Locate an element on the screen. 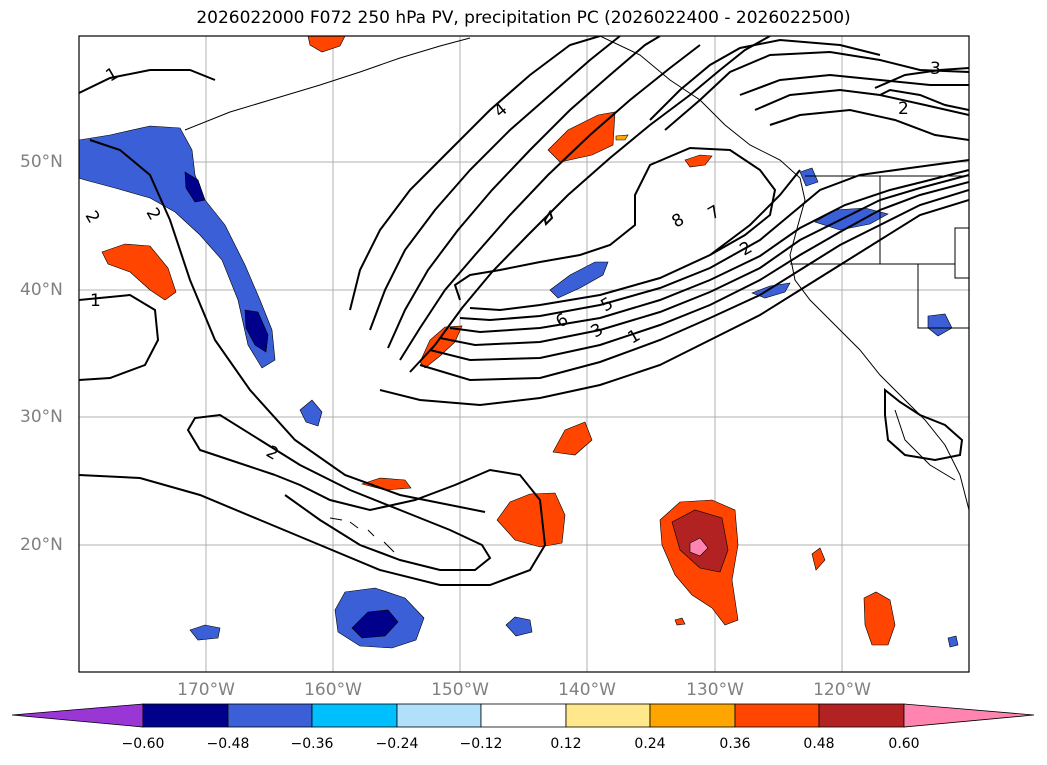 This screenshot has width=1047, height=765. colorbar-tick: −0.36 is located at coordinates (312, 744).